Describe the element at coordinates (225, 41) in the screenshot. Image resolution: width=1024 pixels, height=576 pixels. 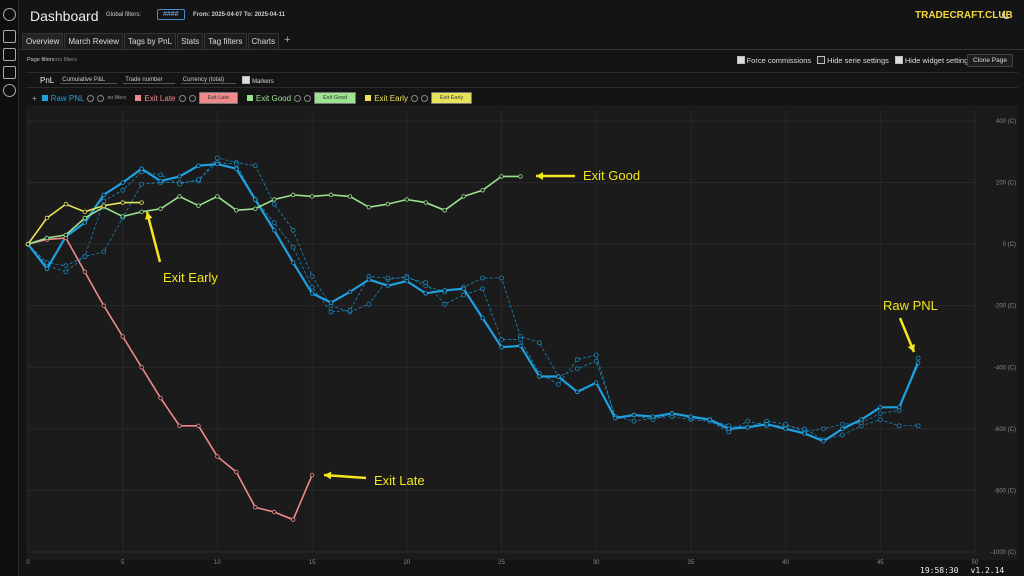
I see `tab: Tag filters` at that location.